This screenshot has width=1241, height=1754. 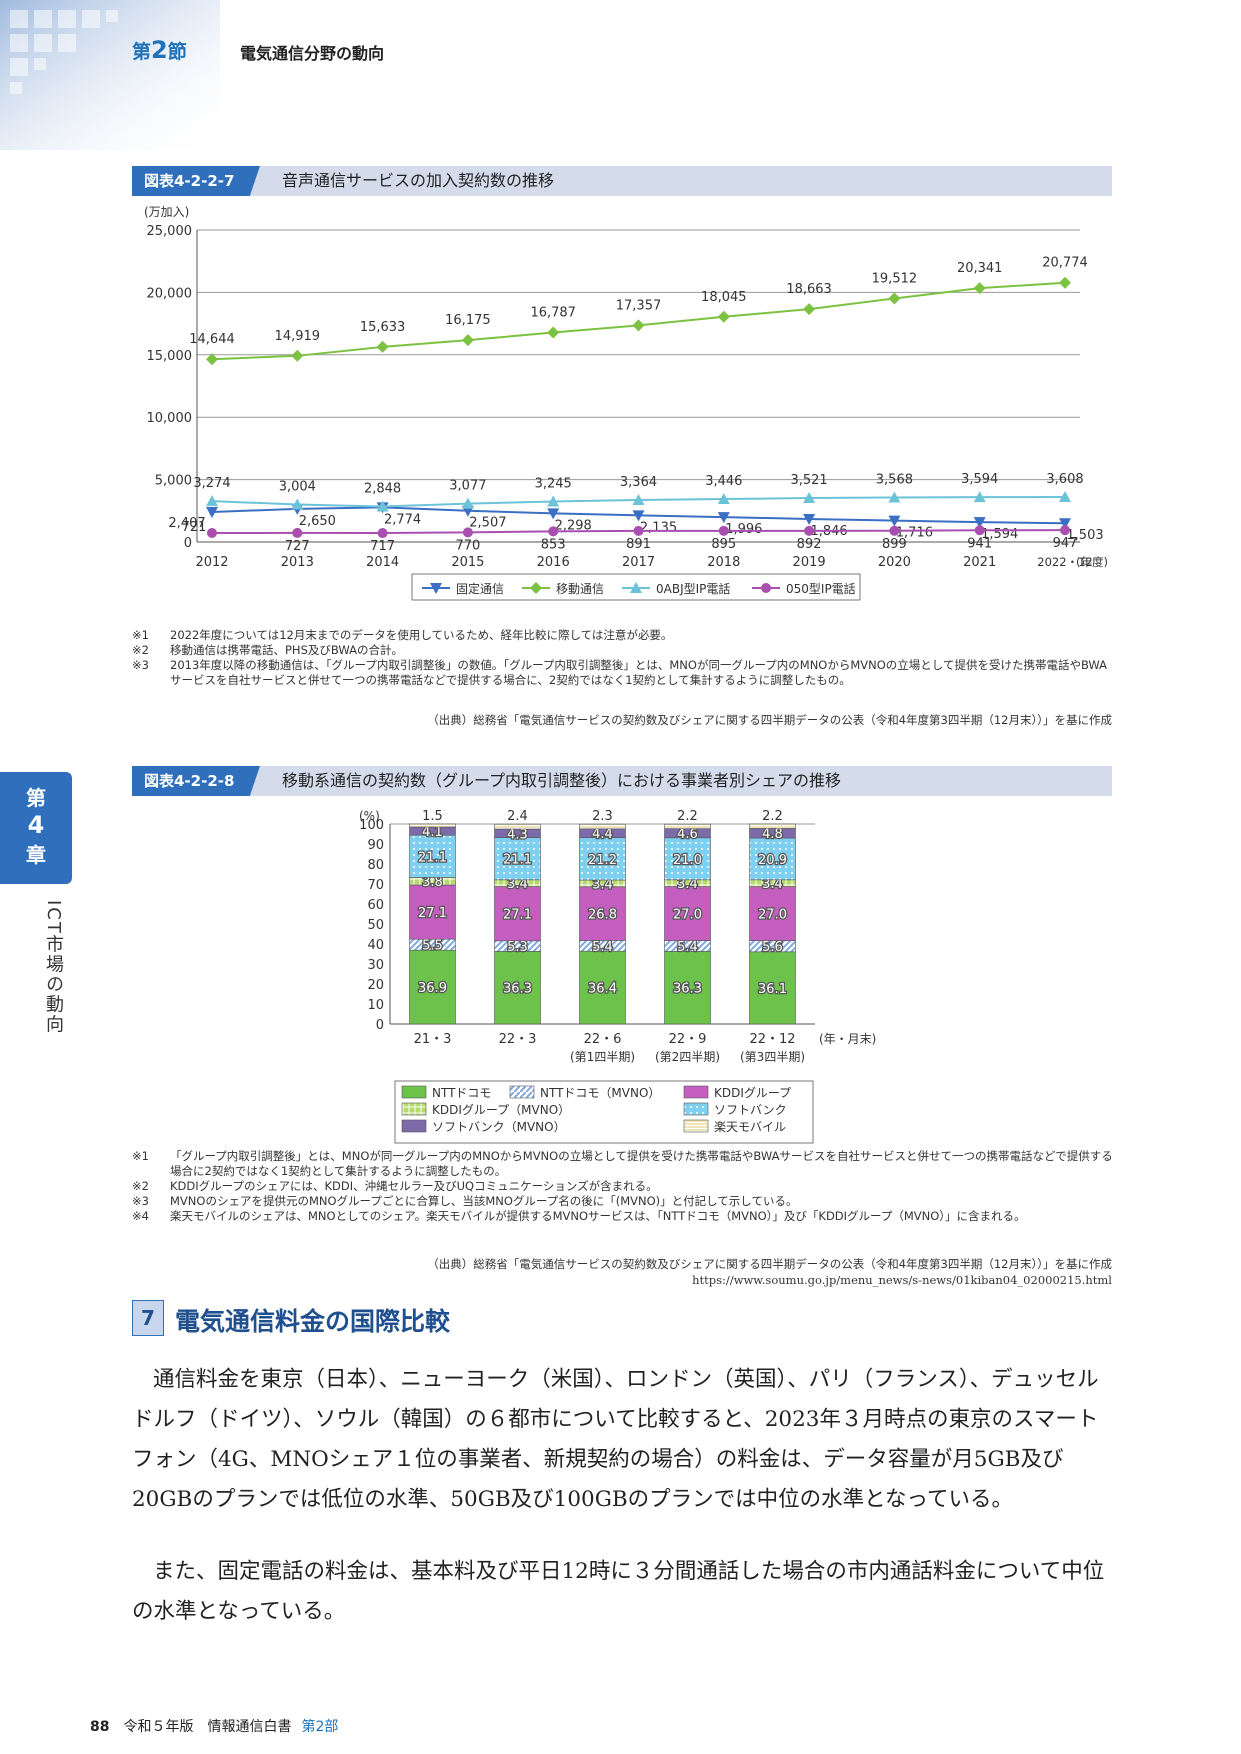 What do you see at coordinates (750, 1110) in the screenshot?
I see `legend-label: ソフトバンク` at bounding box center [750, 1110].